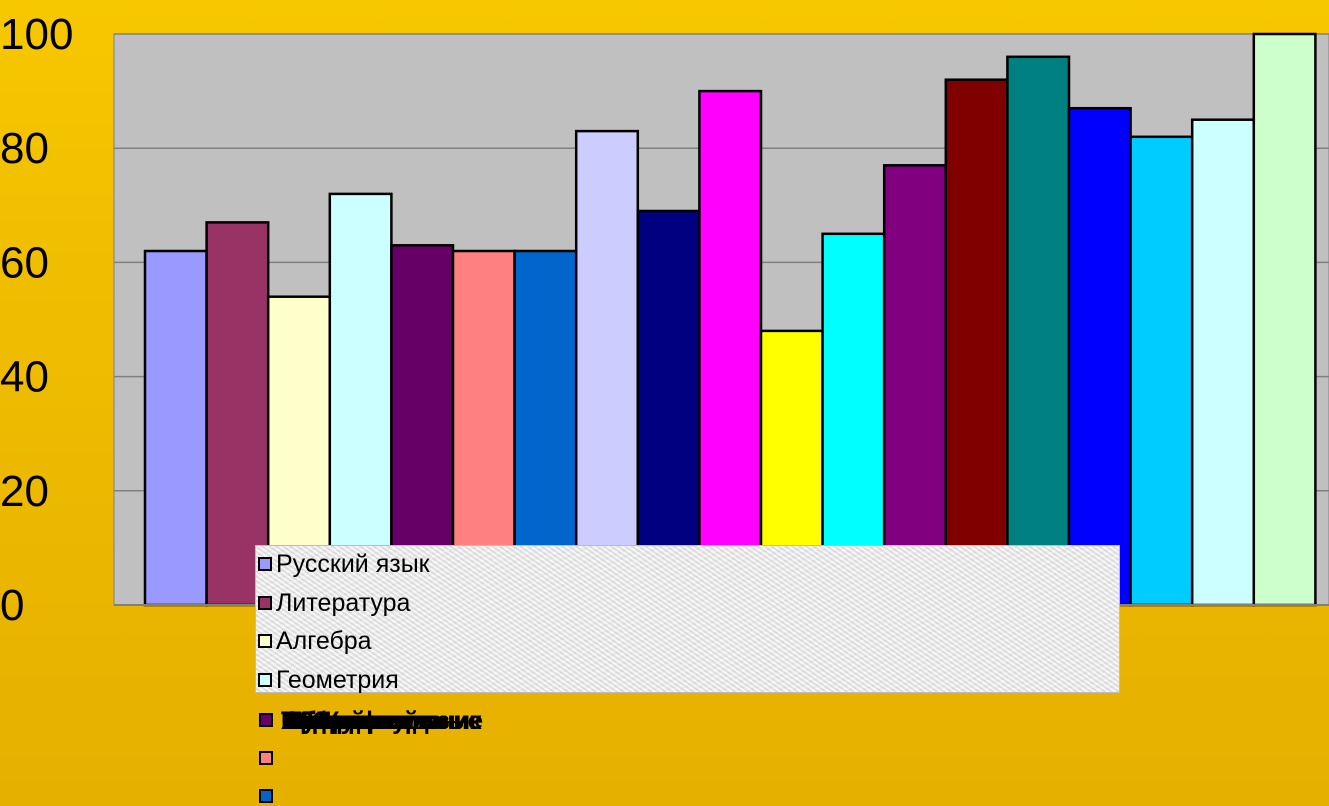 Image resolution: width=1329 pixels, height=806 pixels. Describe the element at coordinates (24, 148) in the screenshot. I see `y-tick-label: 80` at that location.